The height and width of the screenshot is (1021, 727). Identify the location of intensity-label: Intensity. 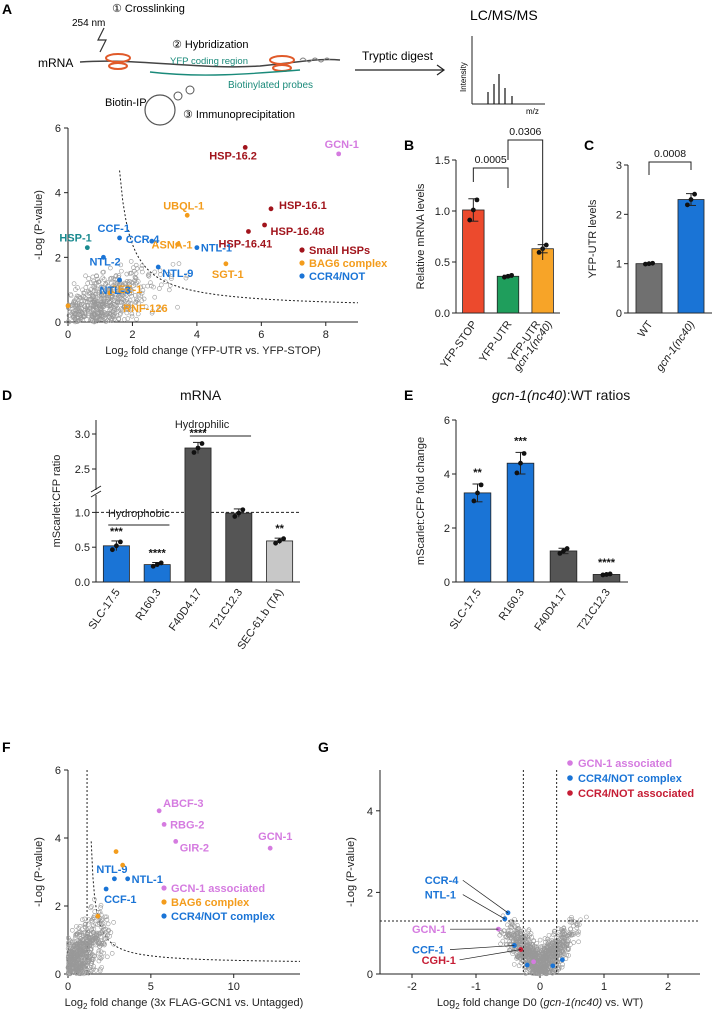
(463, 77).